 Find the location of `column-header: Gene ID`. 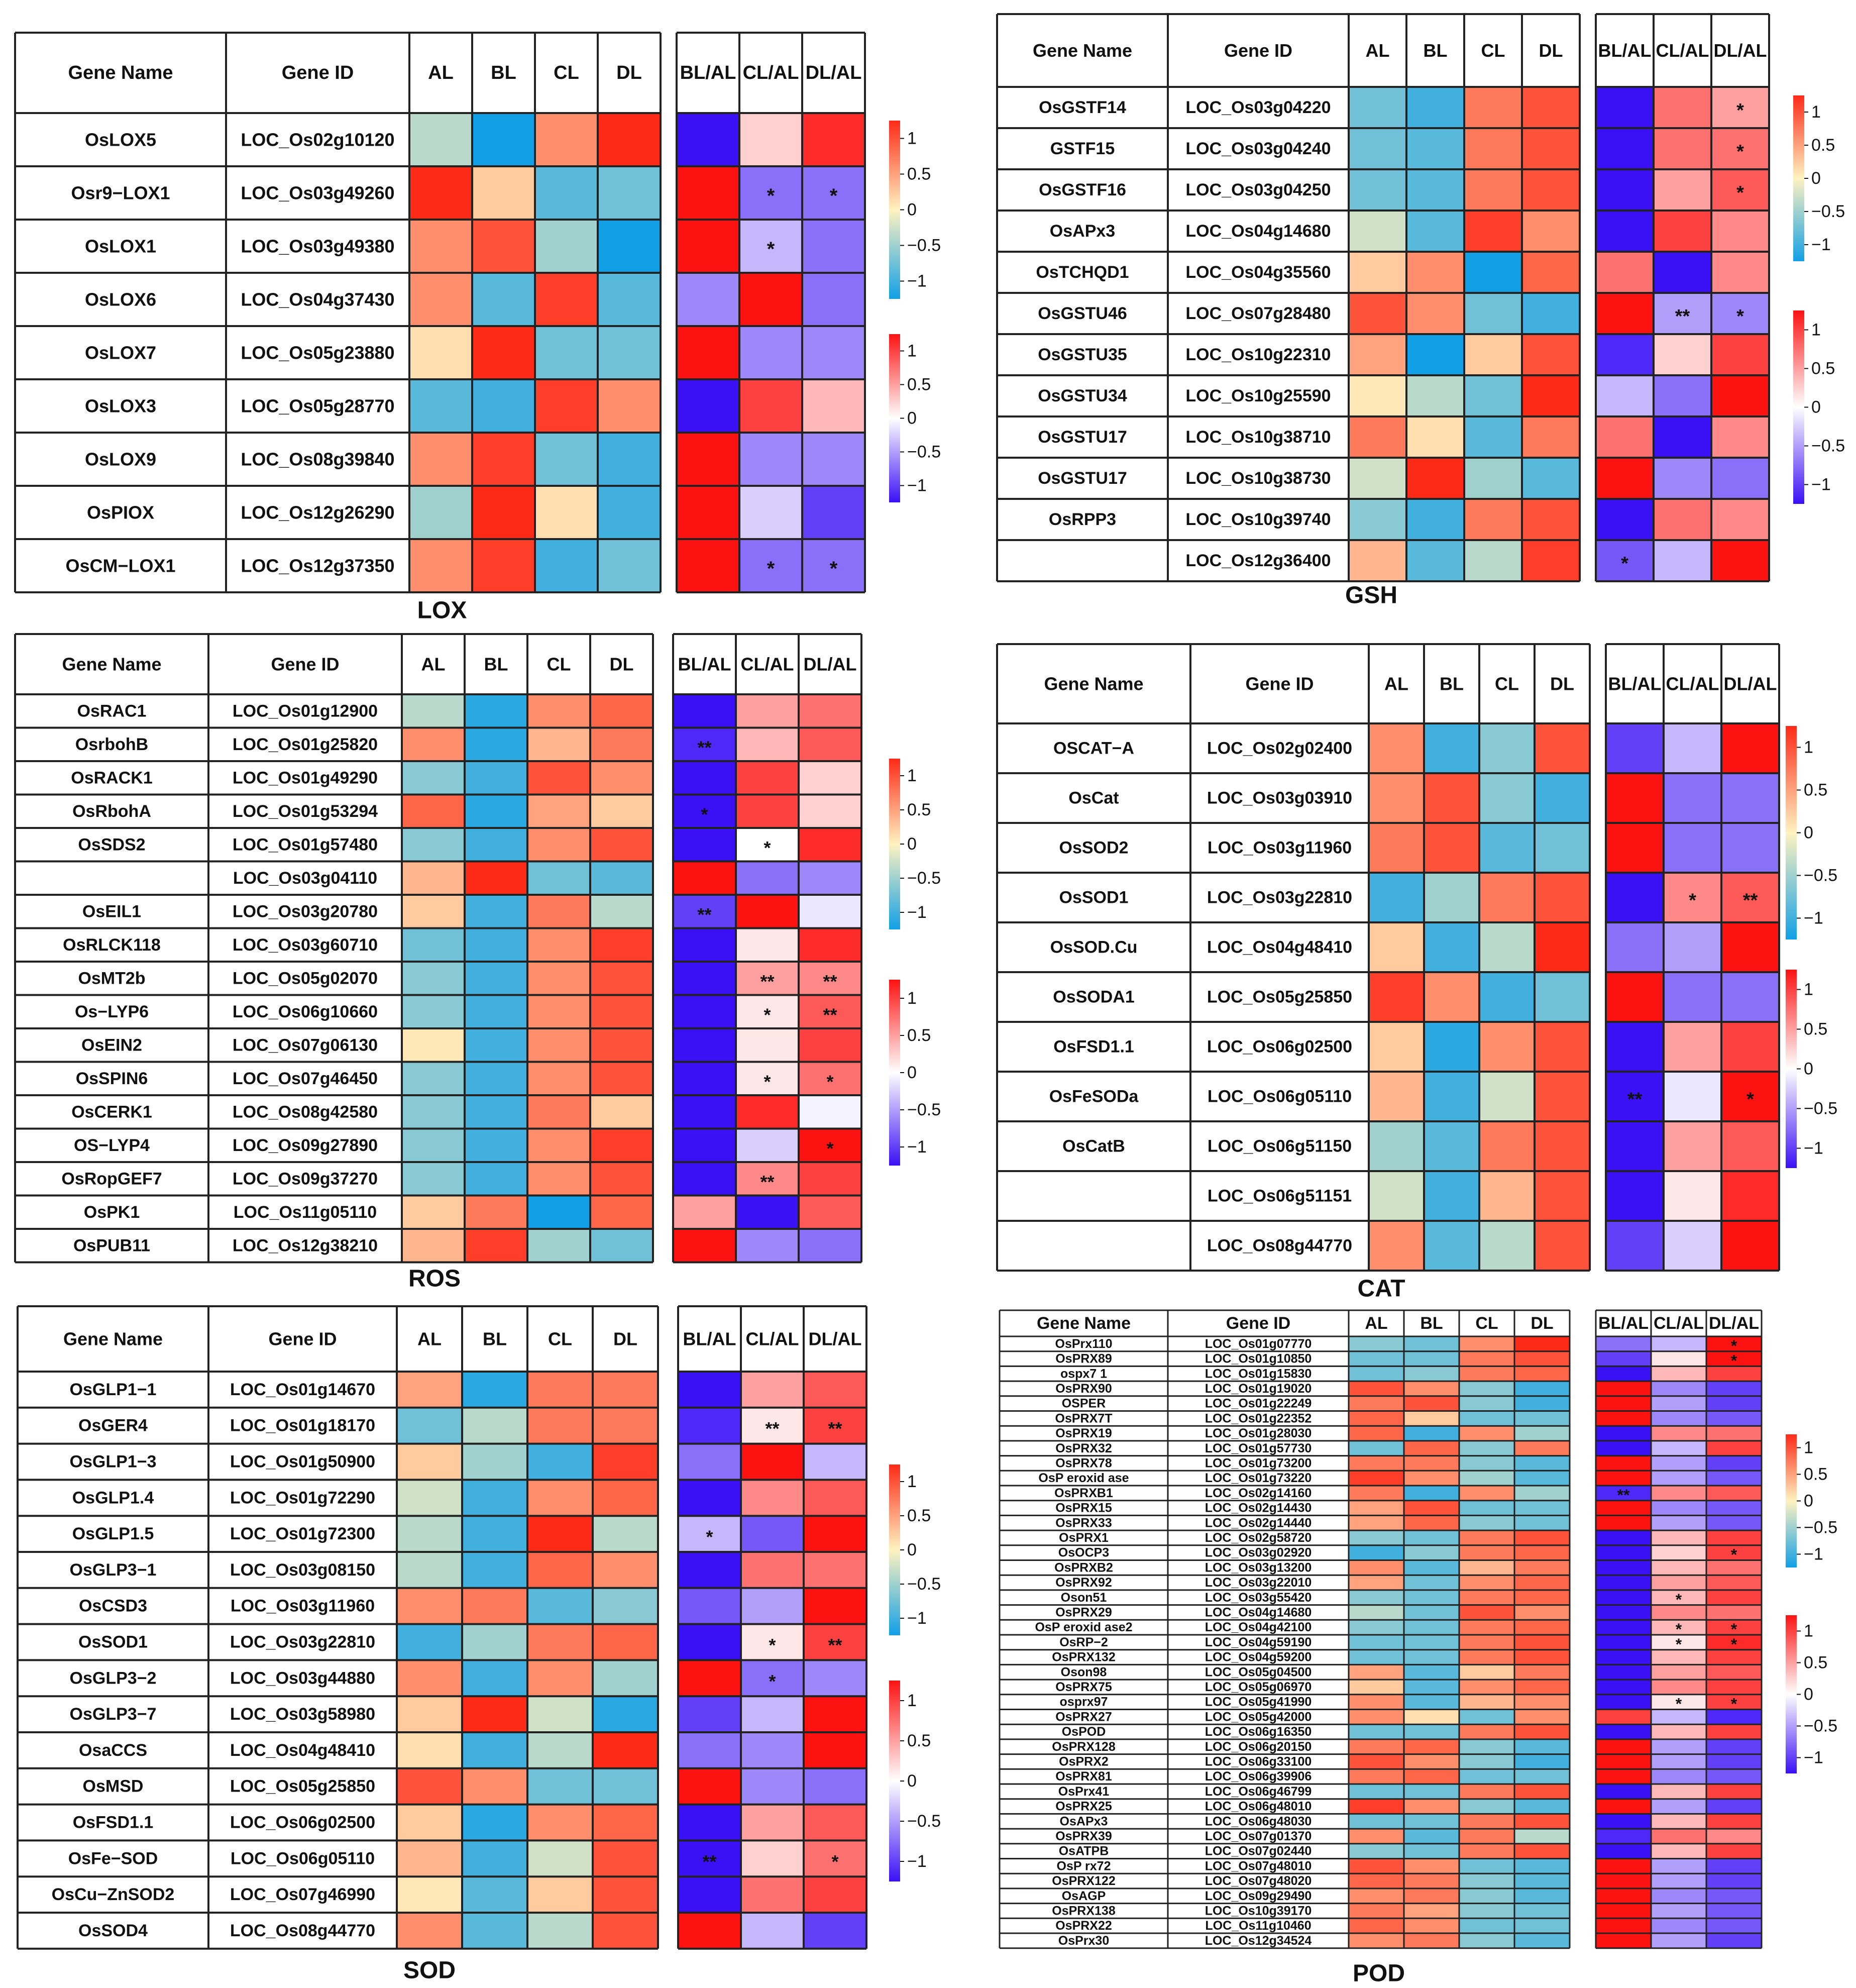

column-header: Gene ID is located at coordinates (305, 664).